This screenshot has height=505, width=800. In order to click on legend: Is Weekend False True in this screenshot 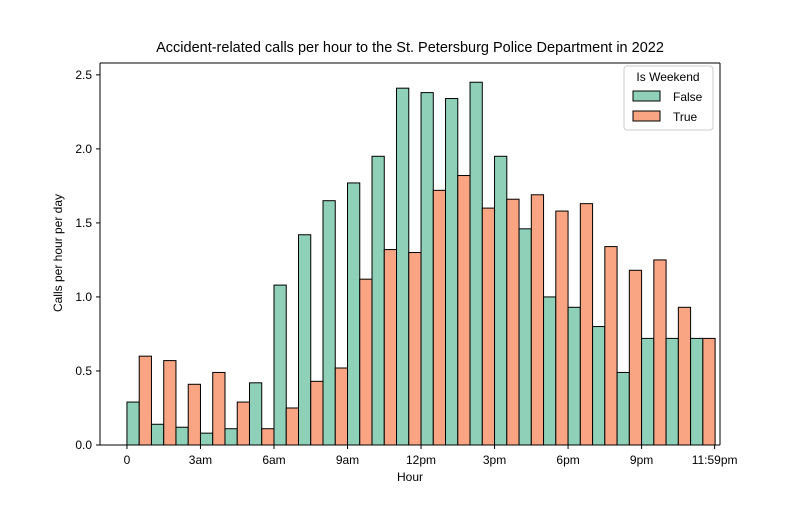, I will do `click(668, 98)`.